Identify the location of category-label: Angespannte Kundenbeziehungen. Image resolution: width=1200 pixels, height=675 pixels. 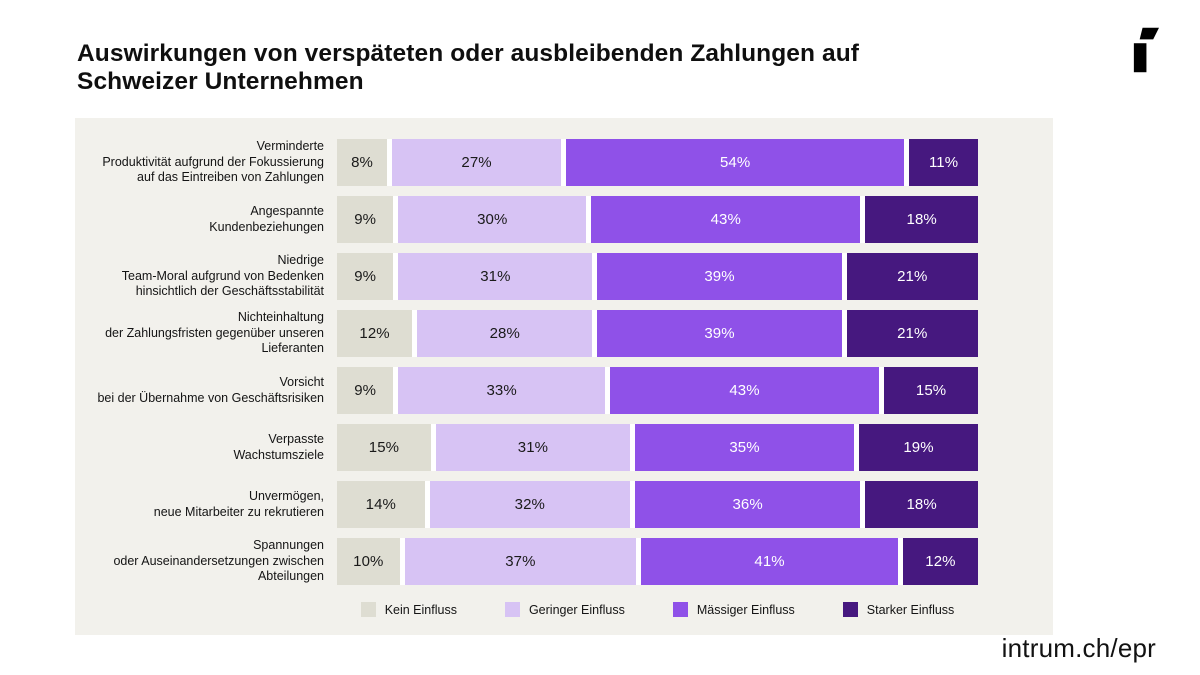
(266, 219).